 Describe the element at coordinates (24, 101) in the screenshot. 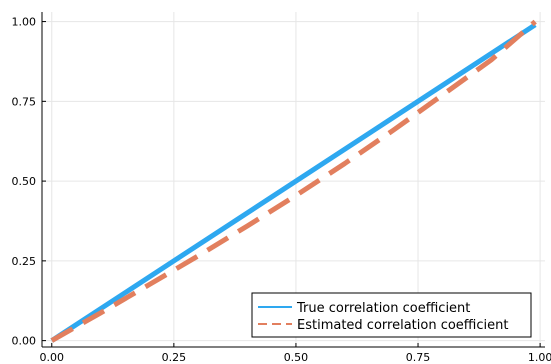

I see `y-tick-label: 0.75` at that location.